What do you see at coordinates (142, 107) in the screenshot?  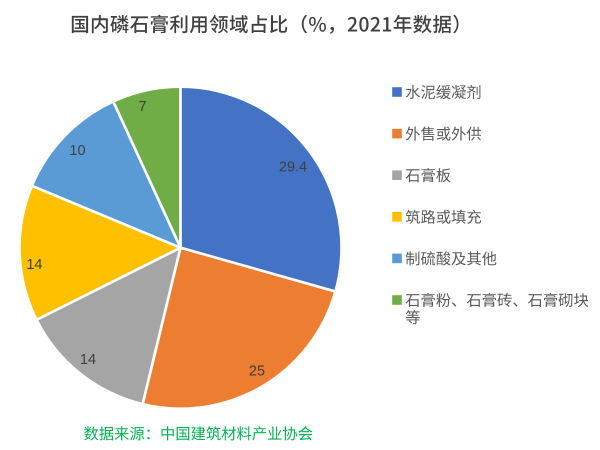 I see `svg-text: 7` at bounding box center [142, 107].